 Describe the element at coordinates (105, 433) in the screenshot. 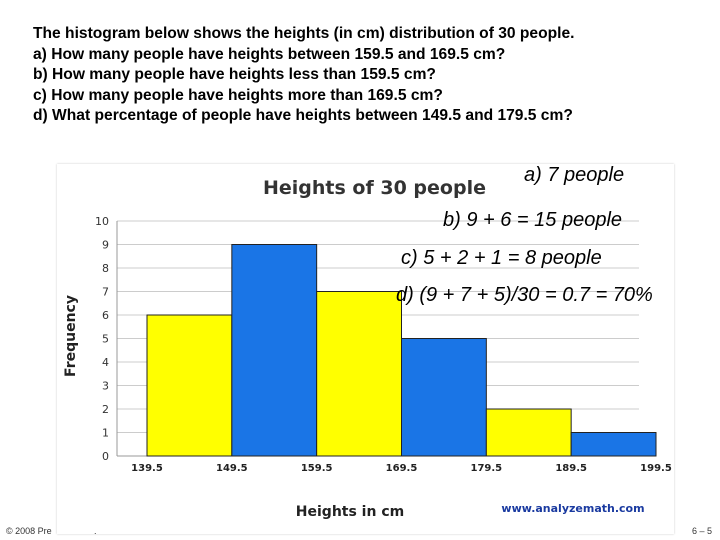

I see `y-tick-label: 1` at that location.